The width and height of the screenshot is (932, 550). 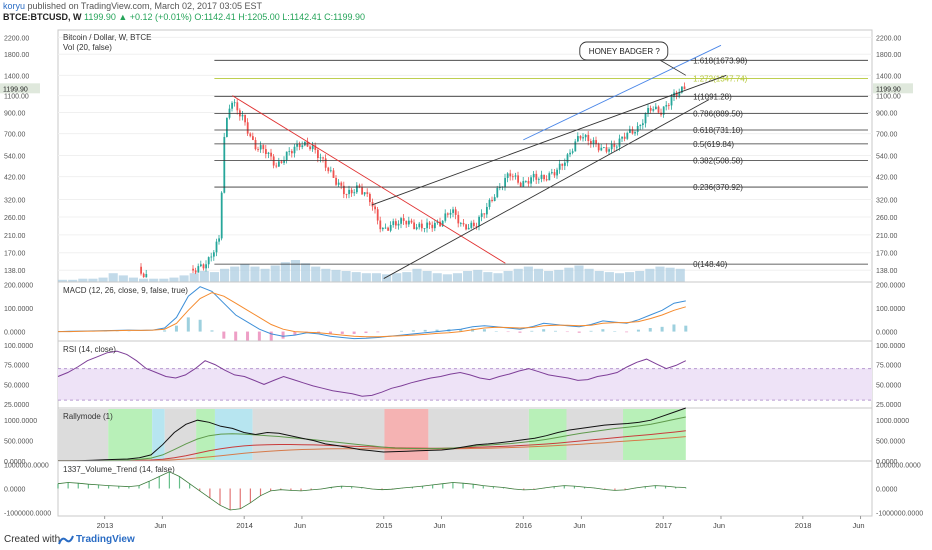 I want to click on indicator-tick-right: 500.0000, so click(x=890, y=442).